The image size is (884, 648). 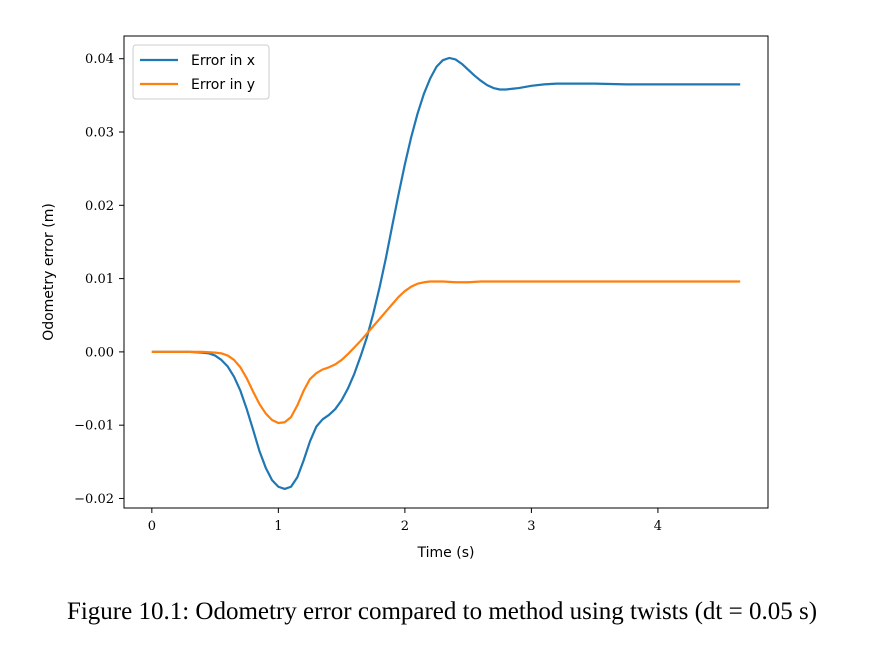 I want to click on legend-label-2: Error in y, so click(x=223, y=85).